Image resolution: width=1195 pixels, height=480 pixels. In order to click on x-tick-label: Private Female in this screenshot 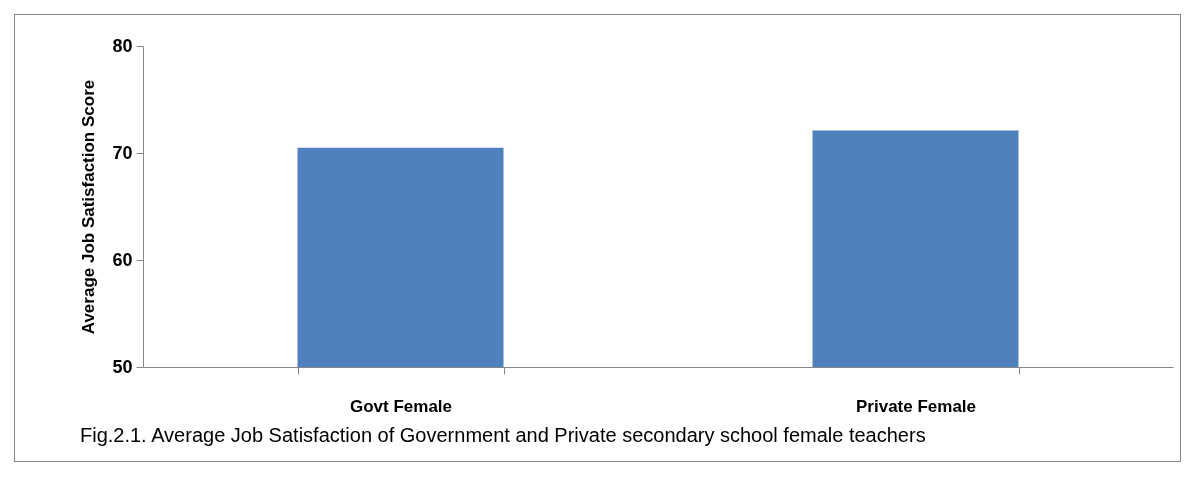, I will do `click(916, 406)`.